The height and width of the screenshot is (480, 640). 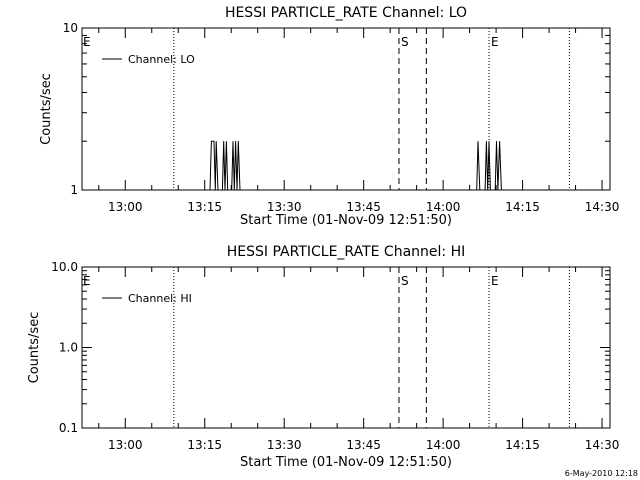 I want to click on panel2-legend-label: Channel: HI, so click(x=160, y=298).